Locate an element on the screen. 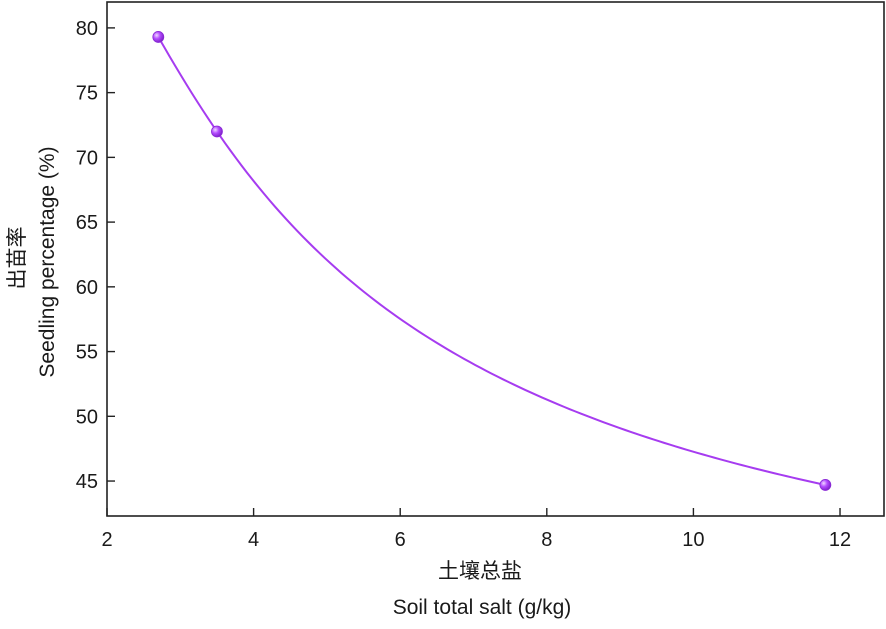 This screenshot has height=629, width=886. x-axis-title-chinese: 土壤总盐 is located at coordinates (480, 571).